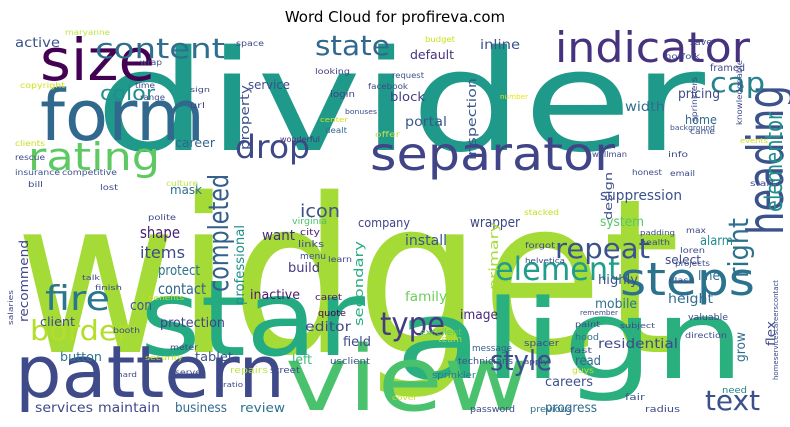  What do you see at coordinates (201, 408) in the screenshot?
I see `word: business` at bounding box center [201, 408].